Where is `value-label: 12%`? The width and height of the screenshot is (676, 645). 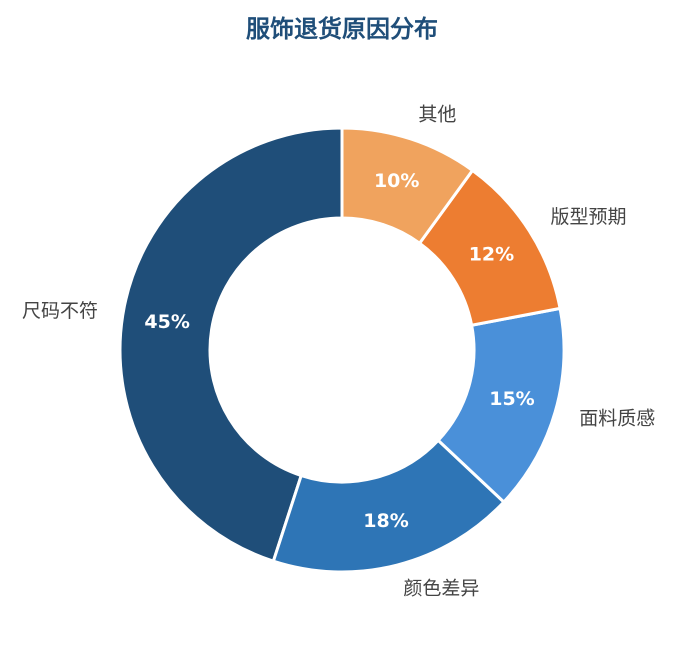 value-label: 12% is located at coordinates (491, 255).